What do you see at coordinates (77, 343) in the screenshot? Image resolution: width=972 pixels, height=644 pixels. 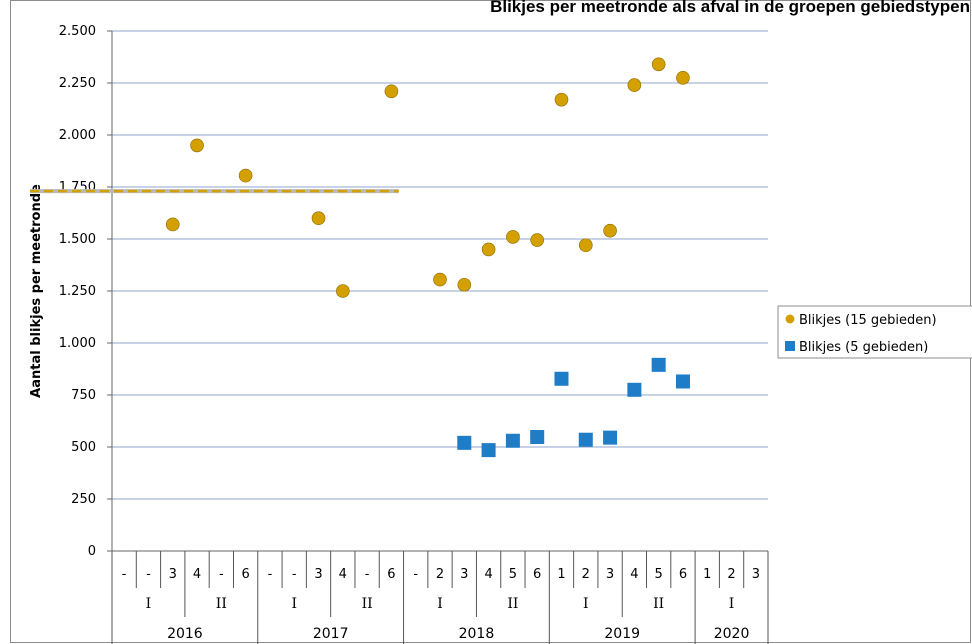 I see `y-tick-label: 1.000` at bounding box center [77, 343].